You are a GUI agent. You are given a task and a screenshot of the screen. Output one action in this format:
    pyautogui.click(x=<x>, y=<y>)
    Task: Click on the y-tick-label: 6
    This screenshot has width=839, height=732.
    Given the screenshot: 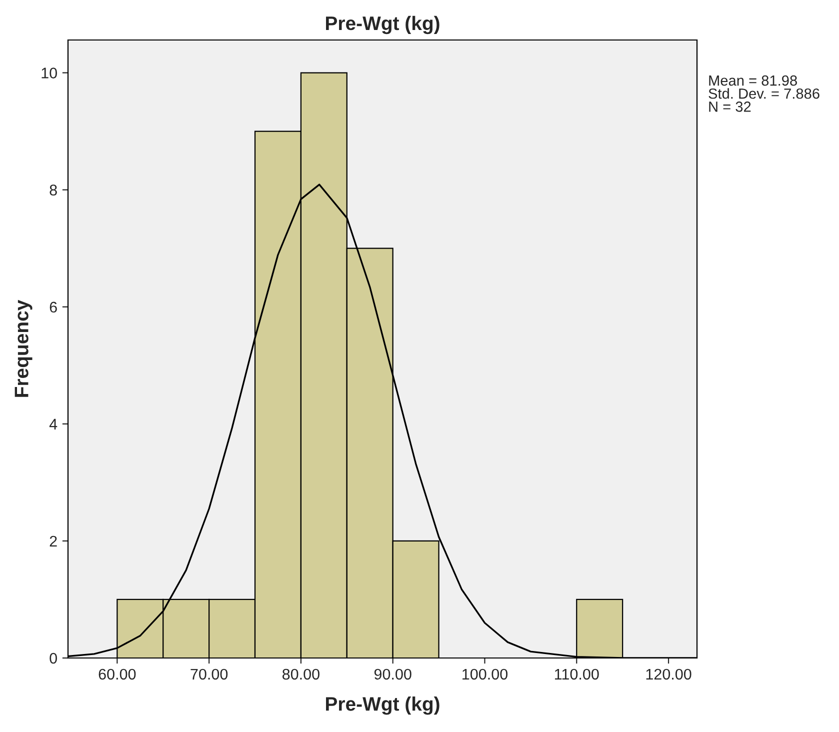 What is the action you would take?
    pyautogui.click(x=53, y=307)
    